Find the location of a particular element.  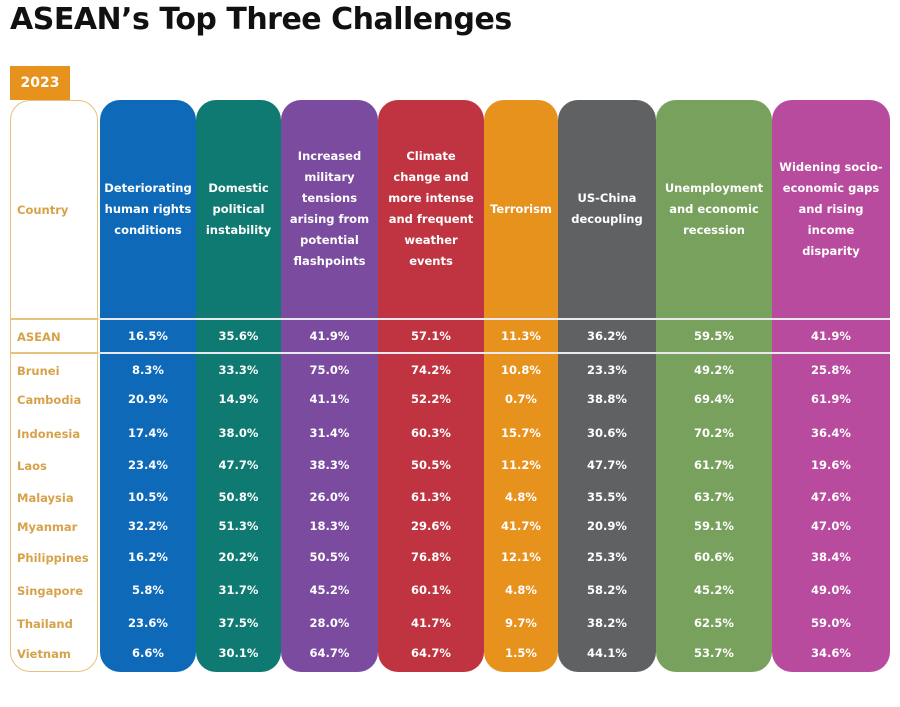

column-header: Unemployment and economic recession is located at coordinates (714, 208).